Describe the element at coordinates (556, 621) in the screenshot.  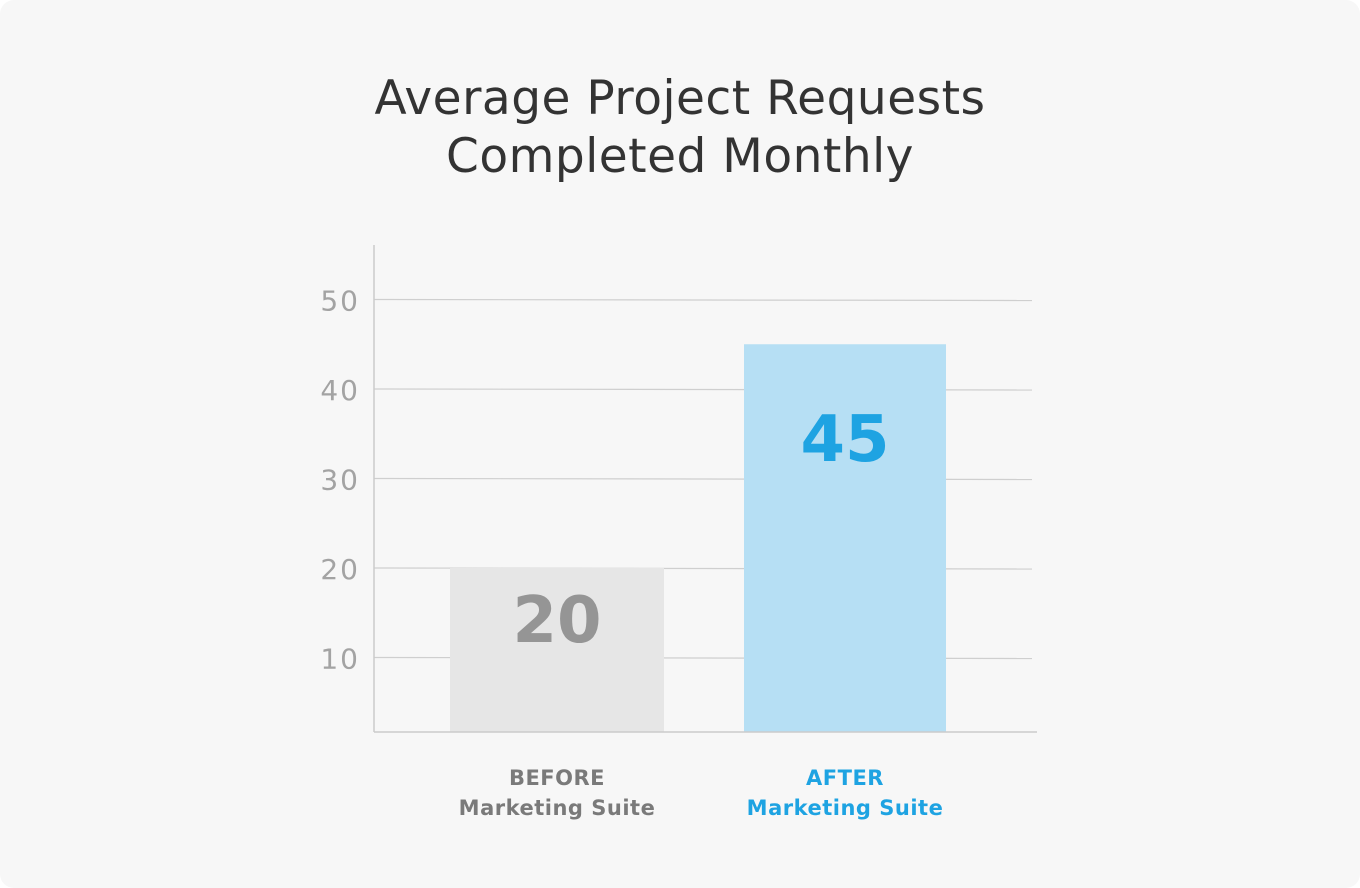
I see `bar-data-label-0: 20` at that location.